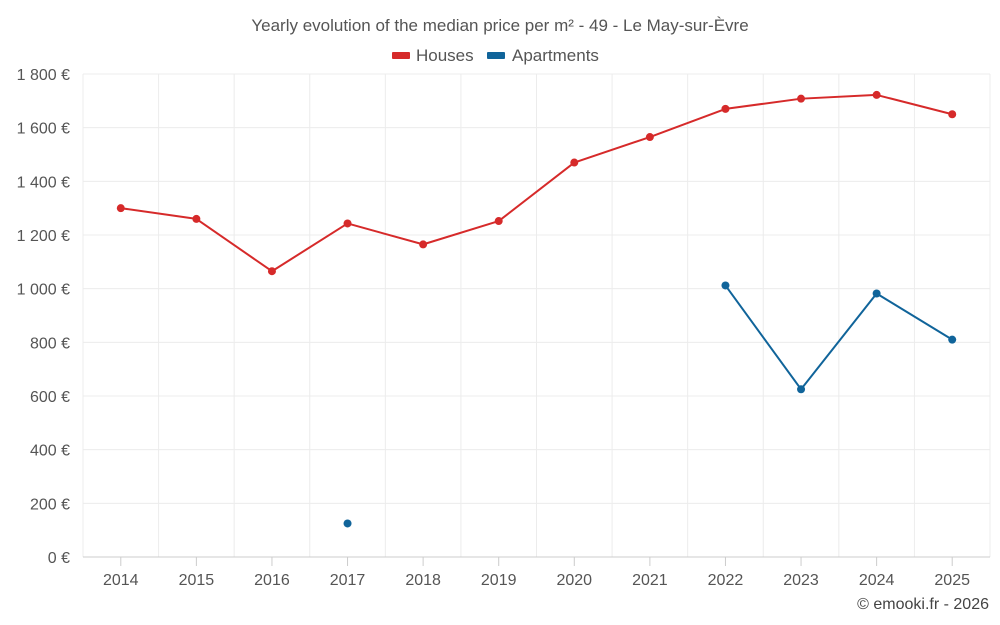 The height and width of the screenshot is (625, 1000). I want to click on y-tick-label: 1 000 €, so click(43, 290).